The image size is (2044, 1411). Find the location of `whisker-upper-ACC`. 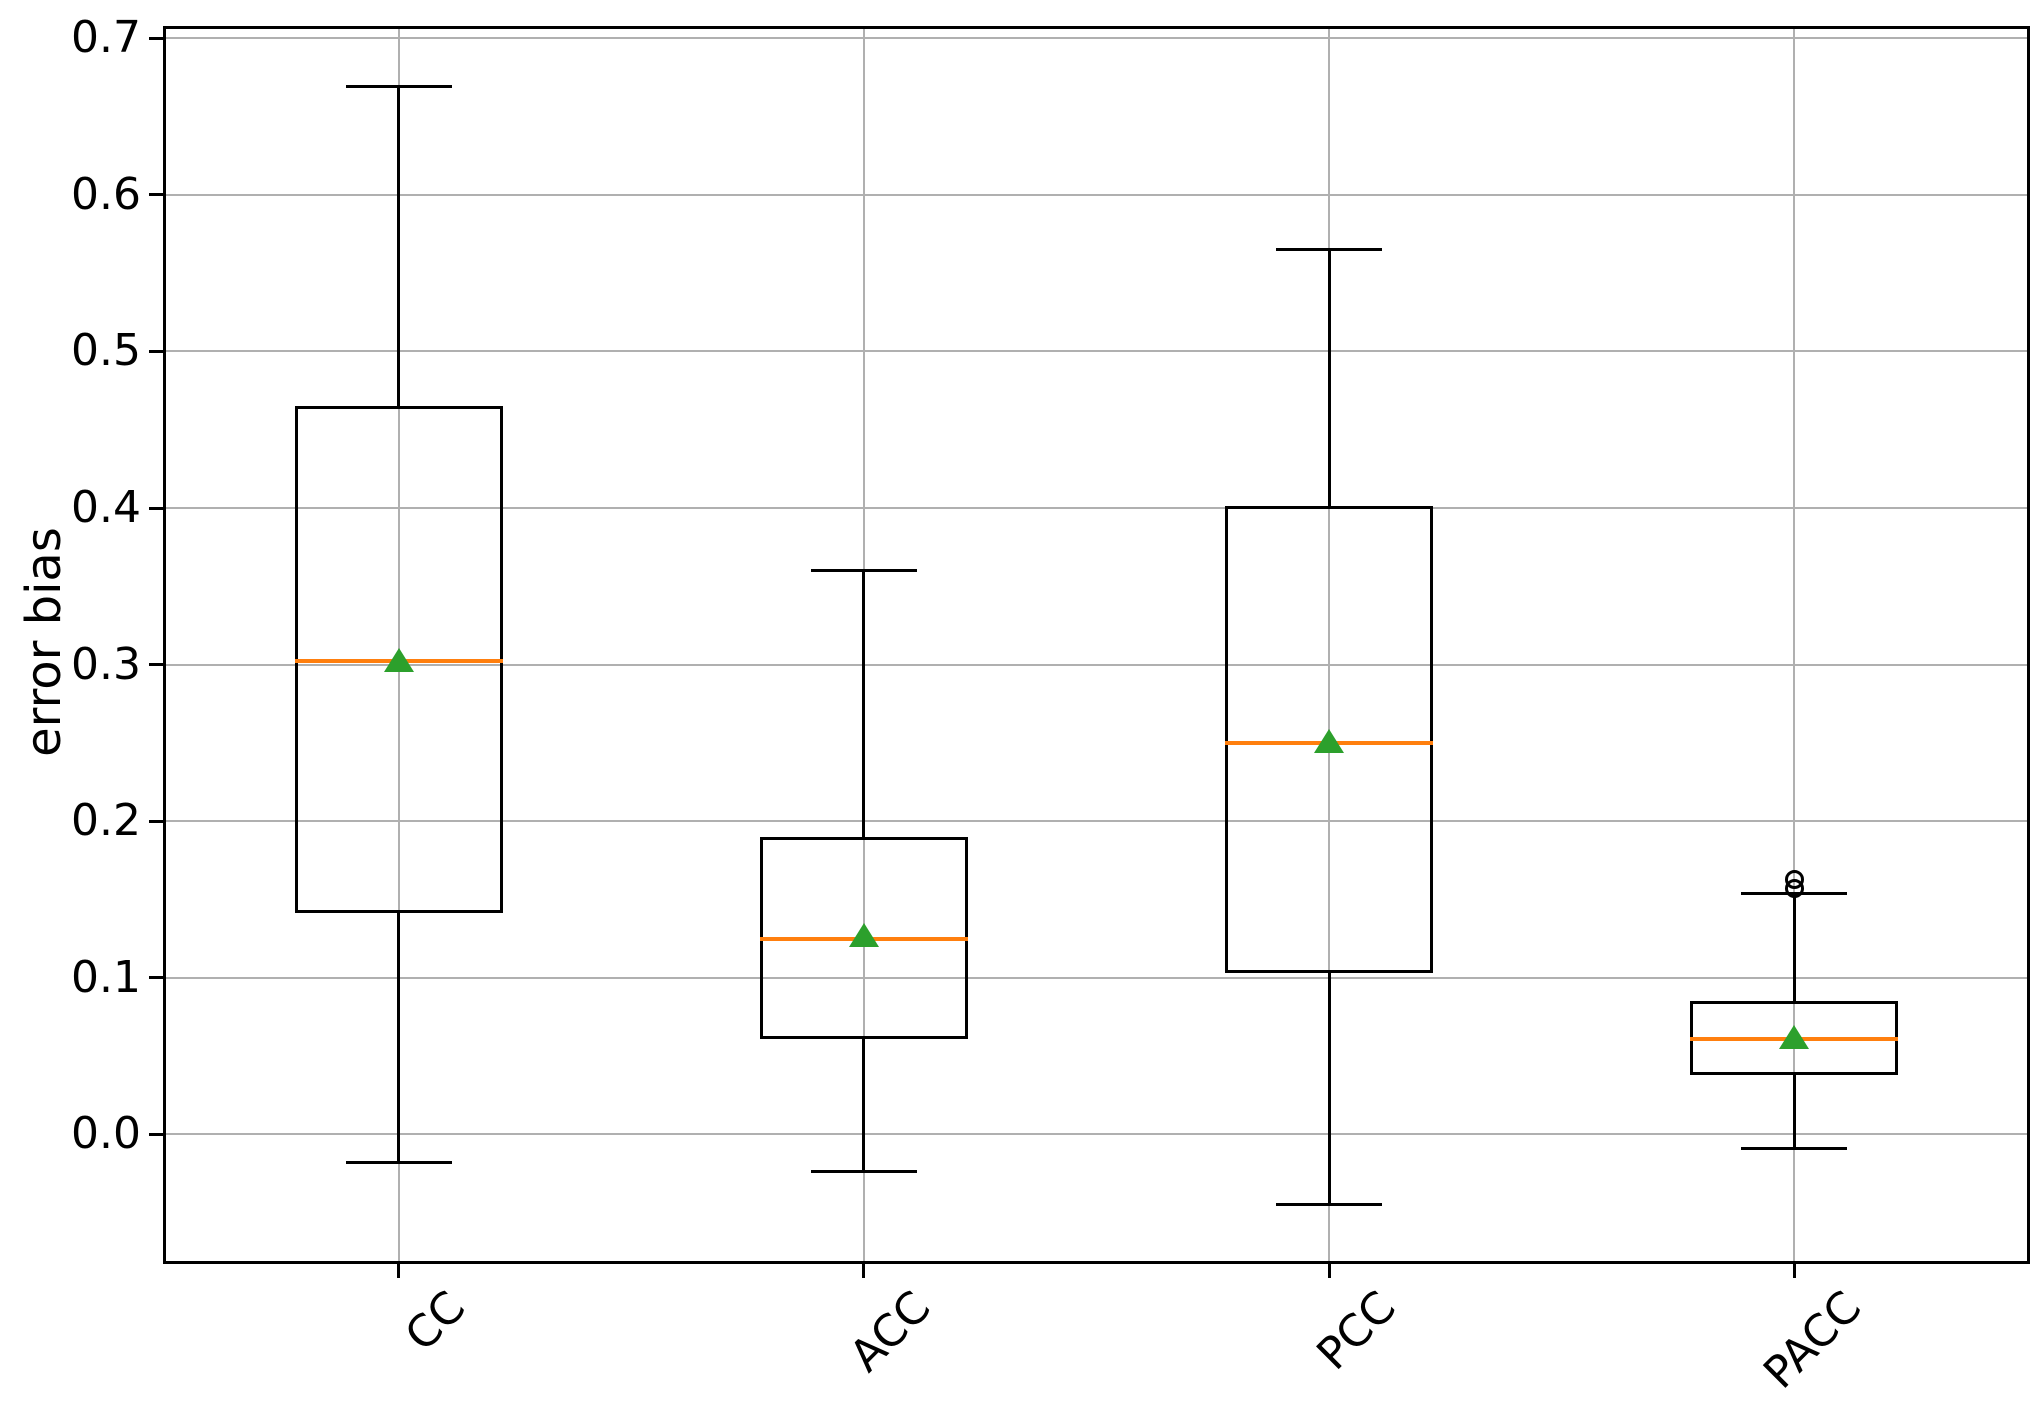

whisker-upper-ACC is located at coordinates (864, 703).